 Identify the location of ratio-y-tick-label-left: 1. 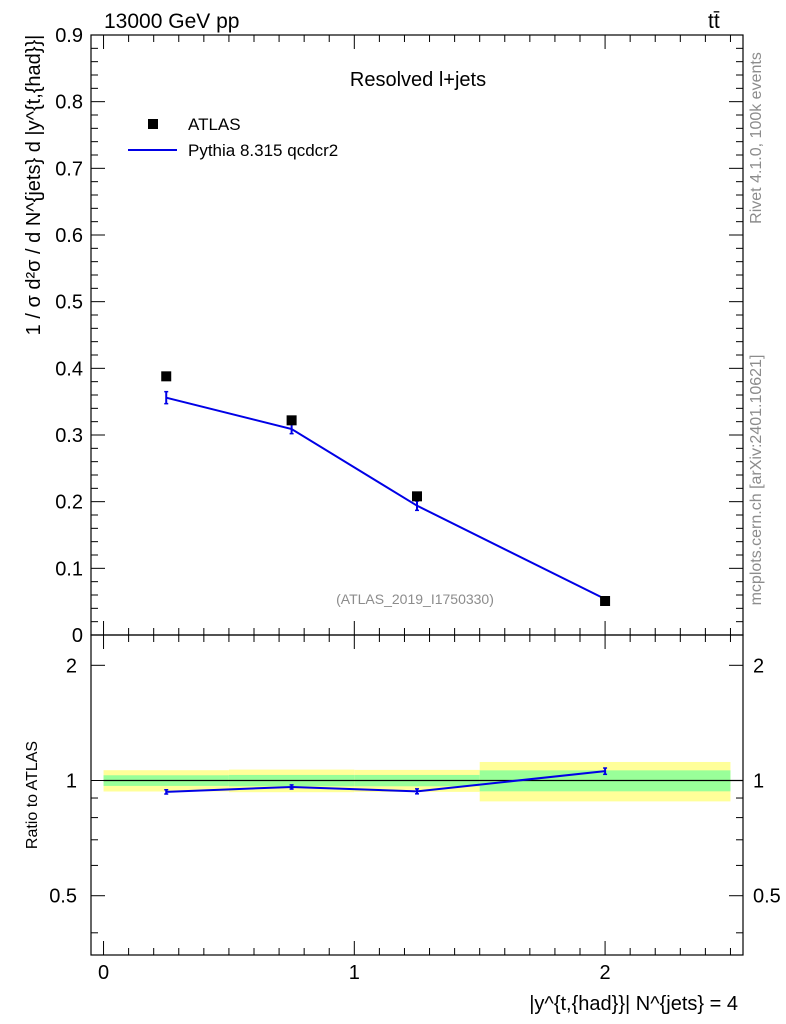
(71, 782).